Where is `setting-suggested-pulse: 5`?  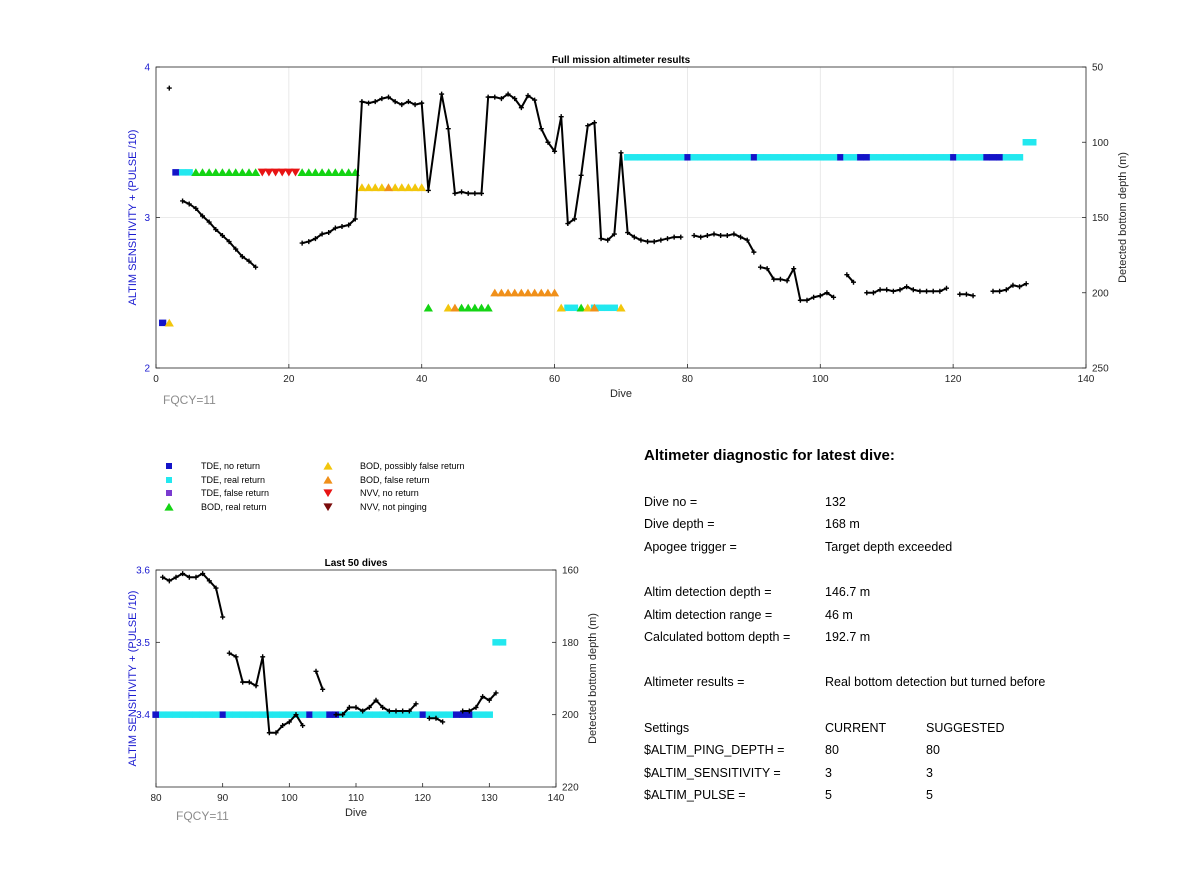 setting-suggested-pulse: 5 is located at coordinates (929, 795).